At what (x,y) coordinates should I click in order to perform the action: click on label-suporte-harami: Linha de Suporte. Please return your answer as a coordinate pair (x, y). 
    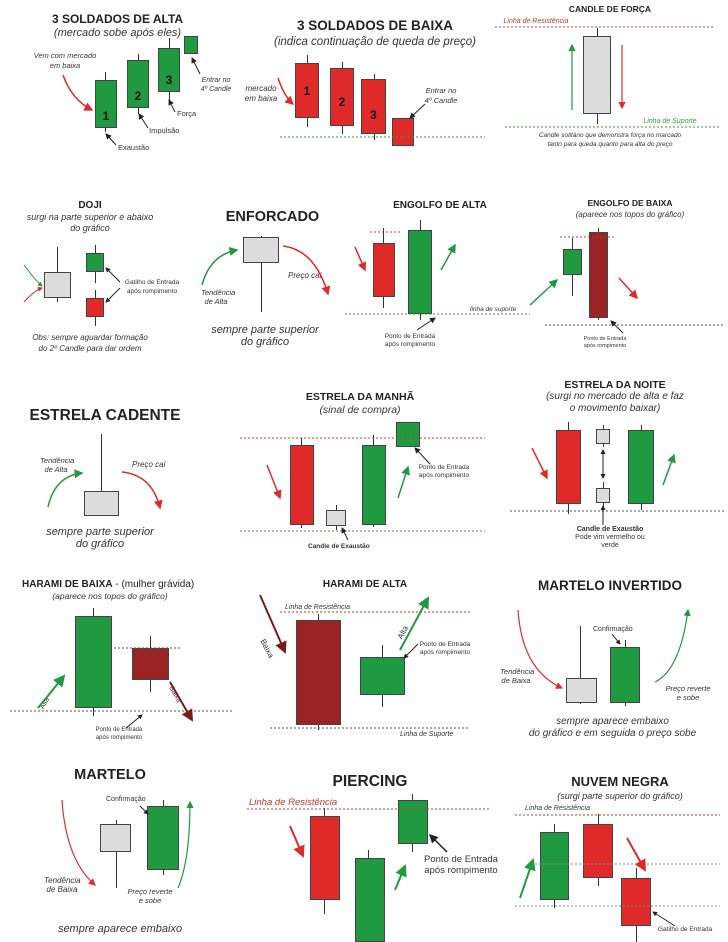
    Looking at the image, I should click on (427, 734).